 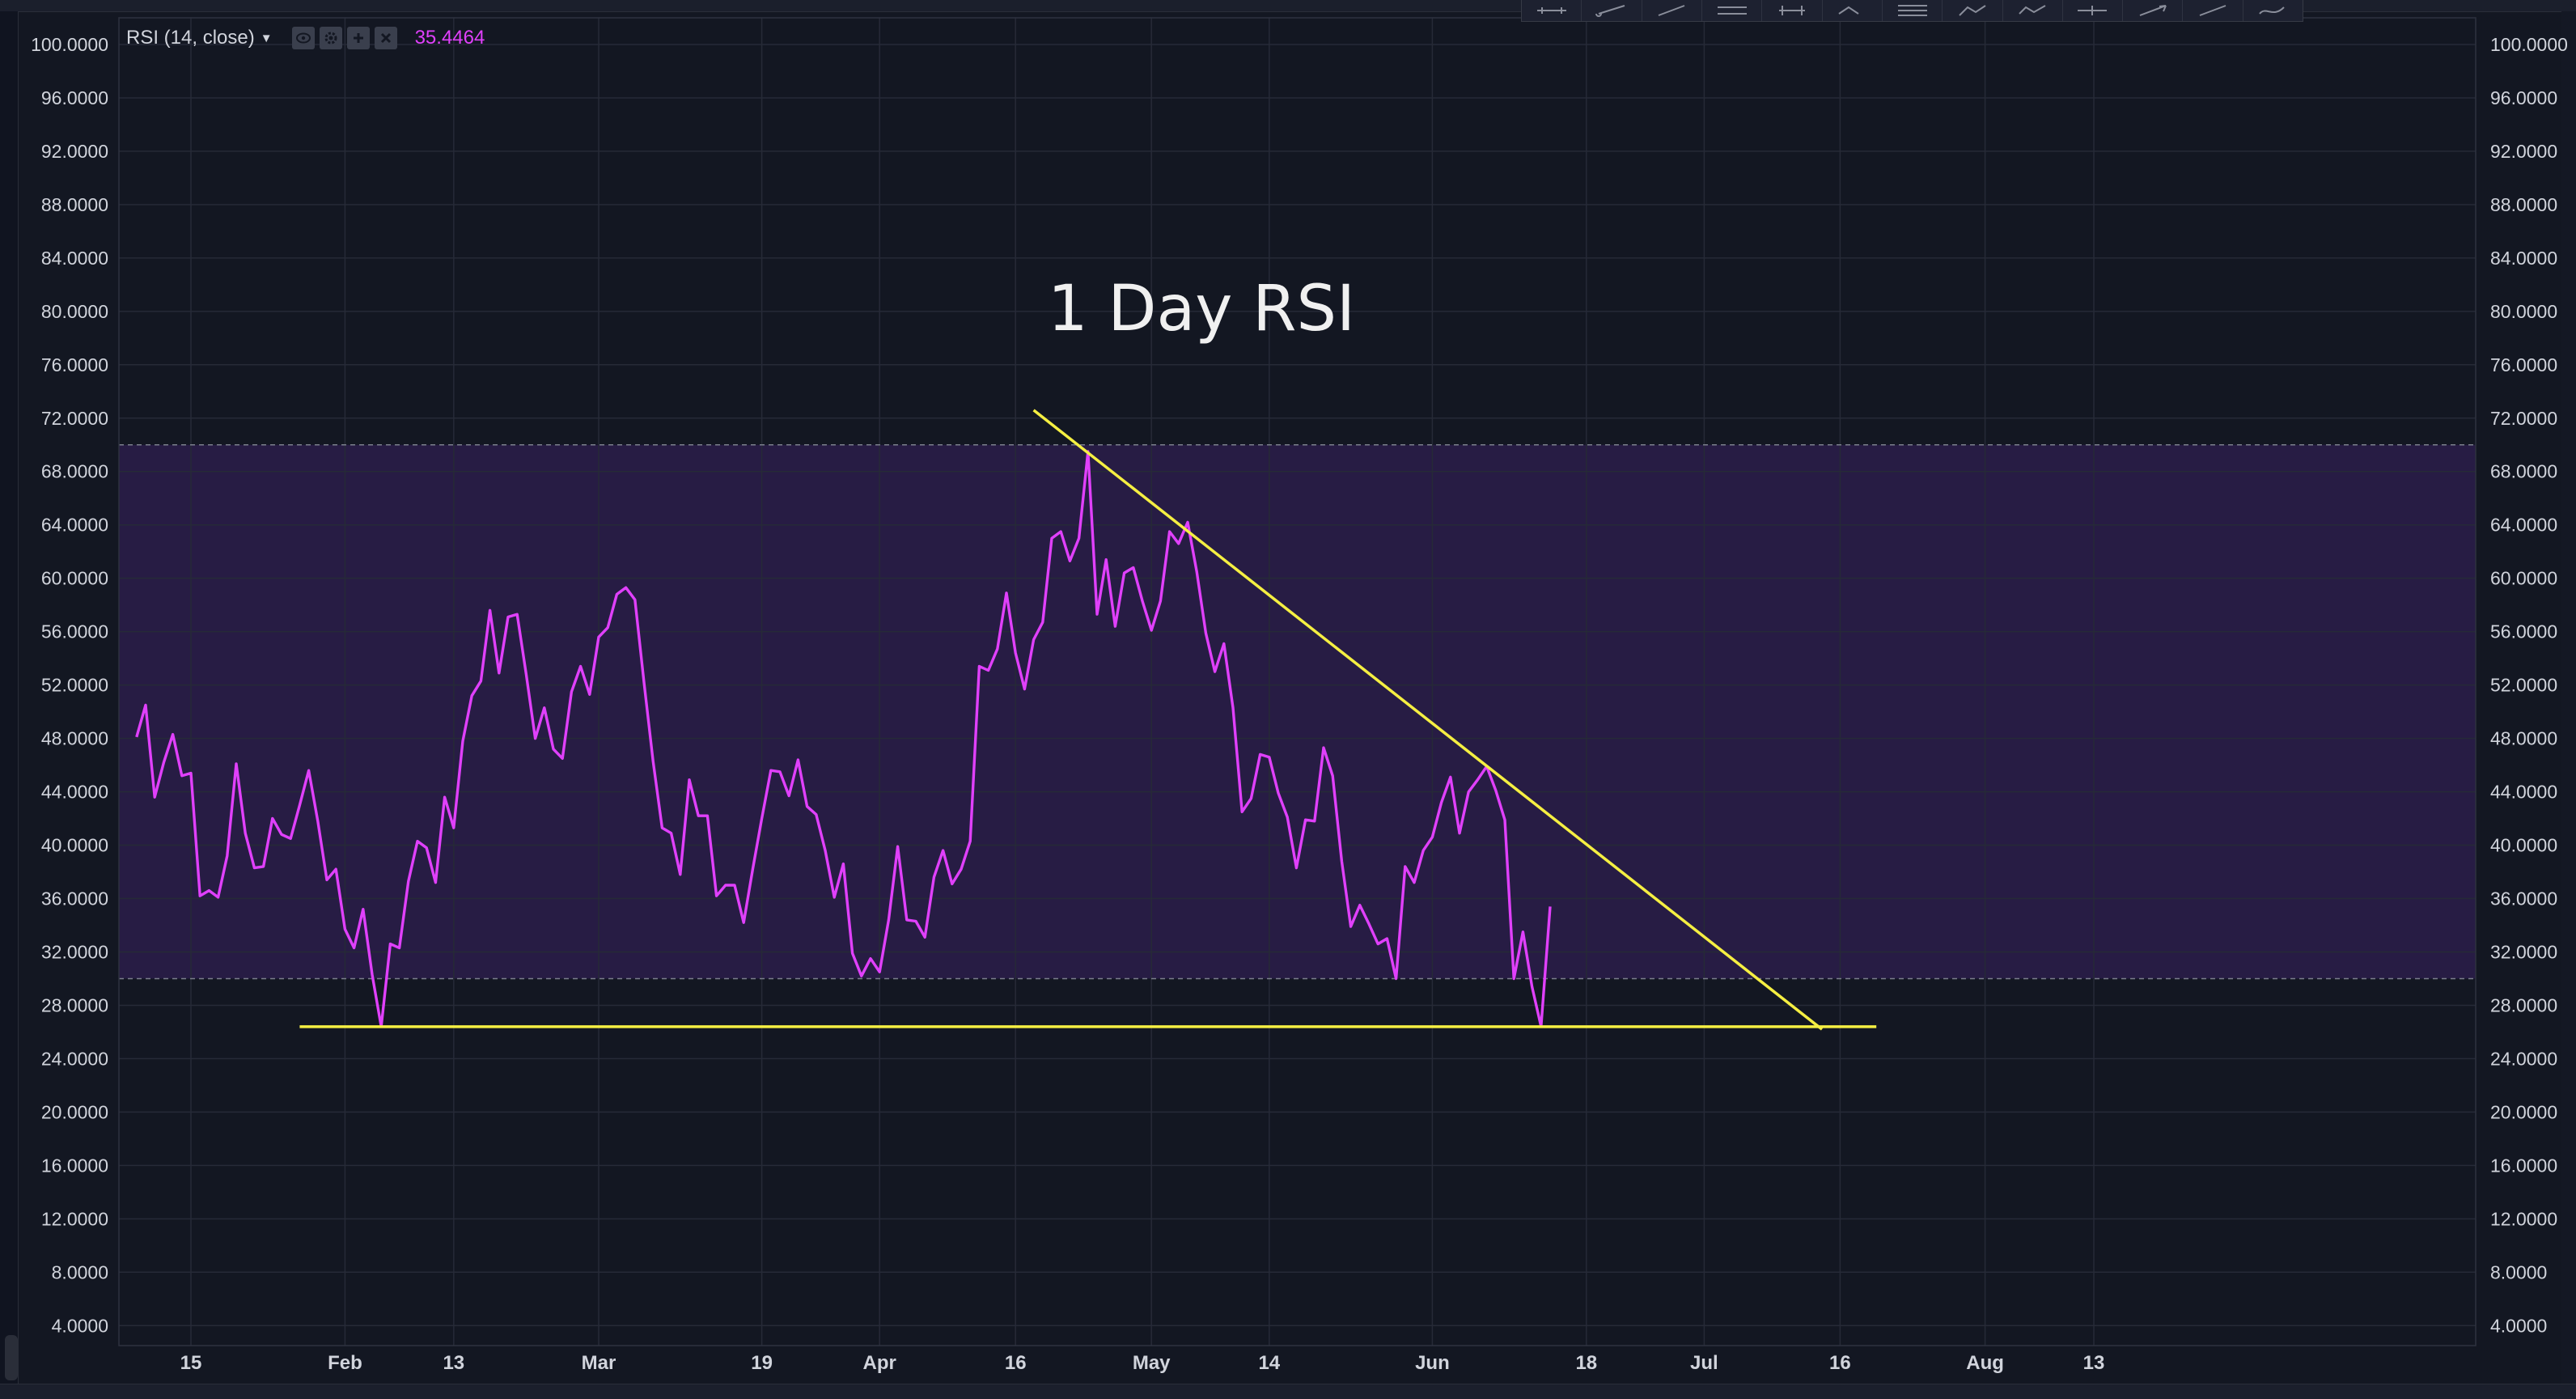 I want to click on x-tick-label: 14, so click(x=1269, y=1363).